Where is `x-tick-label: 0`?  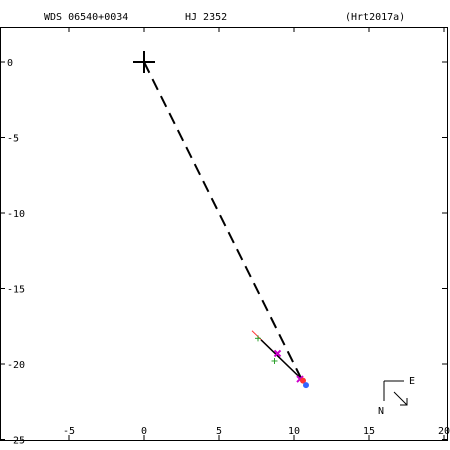 x-tick-label: 0 is located at coordinates (144, 431).